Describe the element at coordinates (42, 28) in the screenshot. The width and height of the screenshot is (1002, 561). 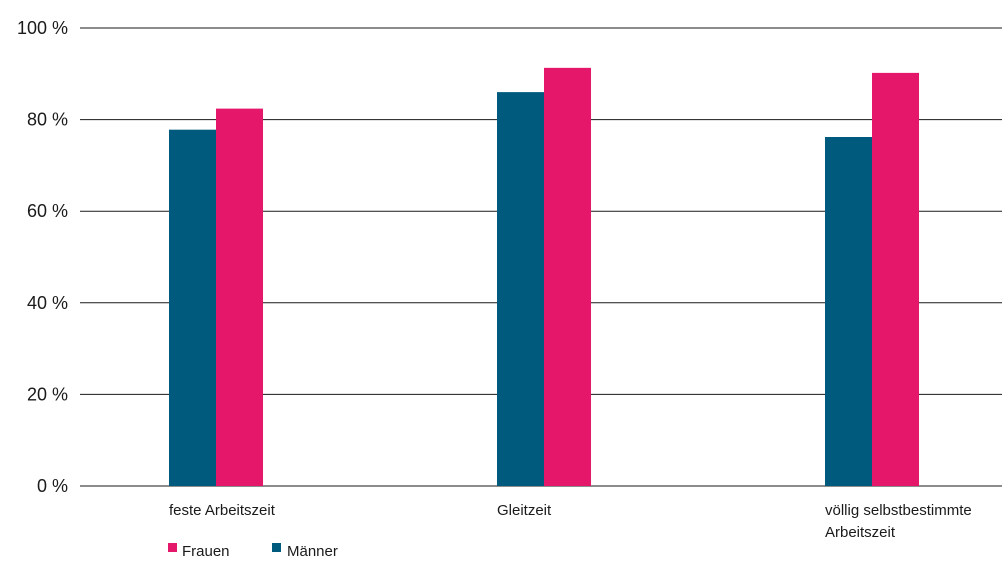
I see `y-tick-label: 100 %` at that location.